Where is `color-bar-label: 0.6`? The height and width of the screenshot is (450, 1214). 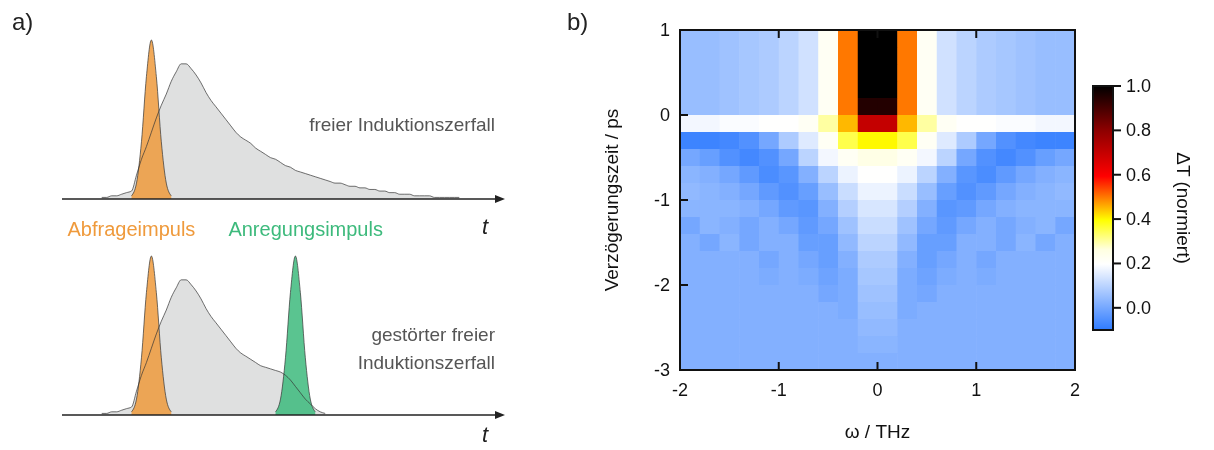 color-bar-label: 0.6 is located at coordinates (1139, 174).